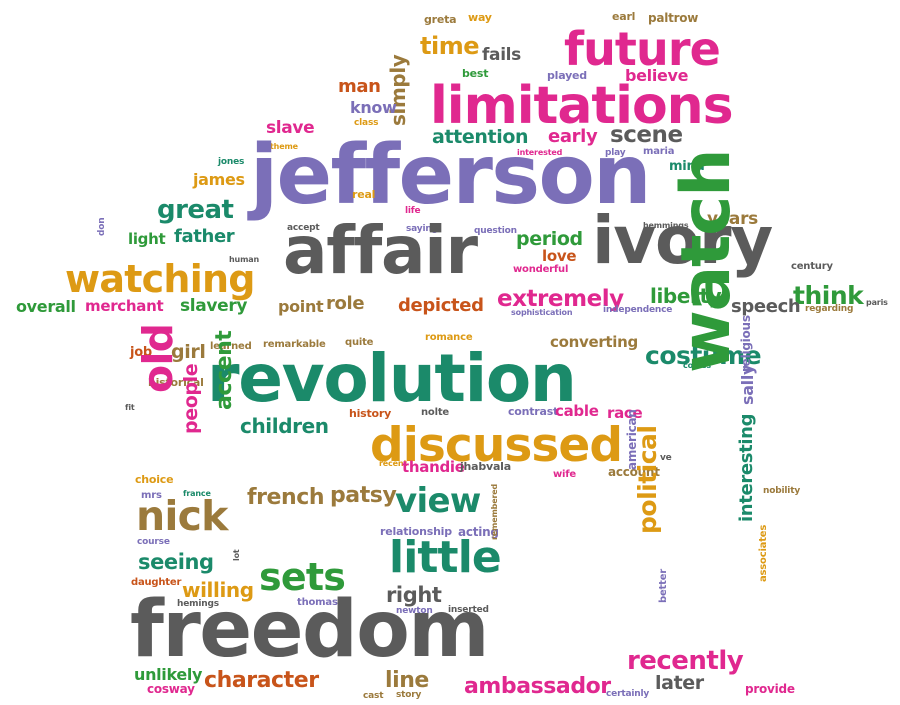 The height and width of the screenshot is (705, 900). I want to click on cloud-word-wonderful: wonderful, so click(541, 269).